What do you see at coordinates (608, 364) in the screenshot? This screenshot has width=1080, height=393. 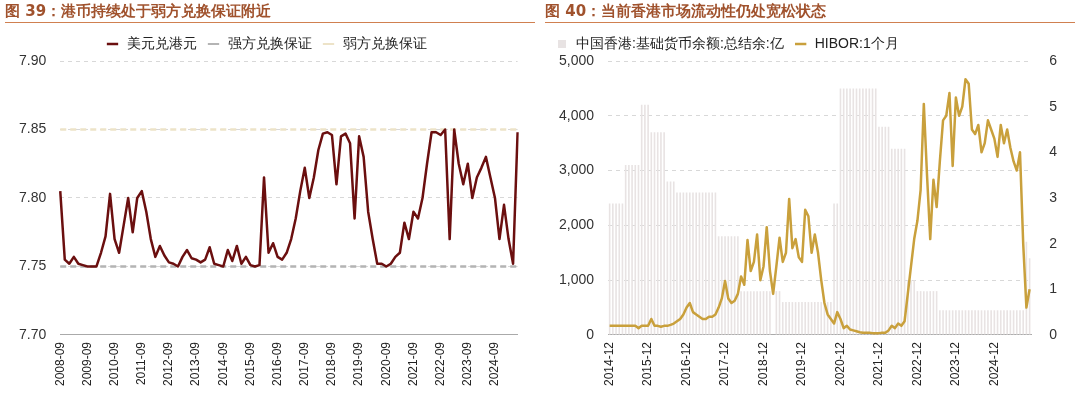 I see `x-tick-label: 2014-12` at bounding box center [608, 364].